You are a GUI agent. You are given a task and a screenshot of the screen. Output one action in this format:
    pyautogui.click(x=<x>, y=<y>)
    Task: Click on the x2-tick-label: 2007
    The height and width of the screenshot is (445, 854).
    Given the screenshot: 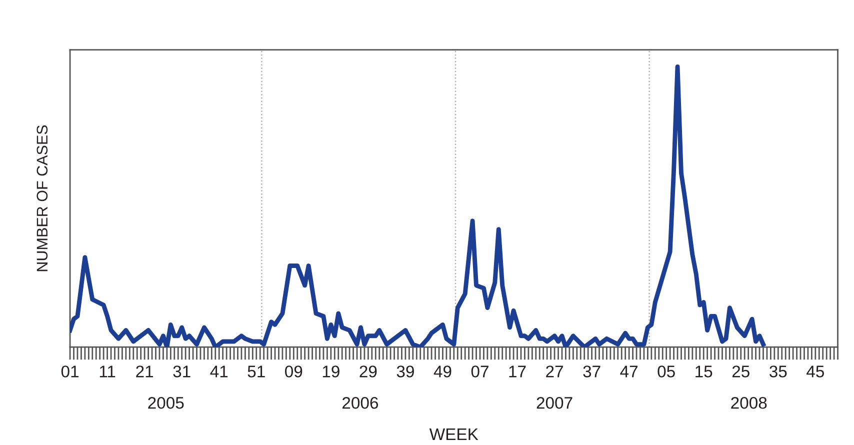 What is the action you would take?
    pyautogui.click(x=554, y=402)
    